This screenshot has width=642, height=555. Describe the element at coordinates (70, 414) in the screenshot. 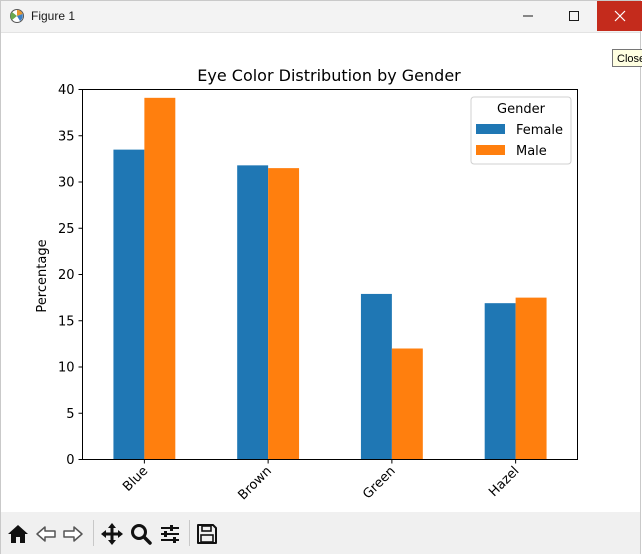

I see `y-tick-label: 5` at that location.